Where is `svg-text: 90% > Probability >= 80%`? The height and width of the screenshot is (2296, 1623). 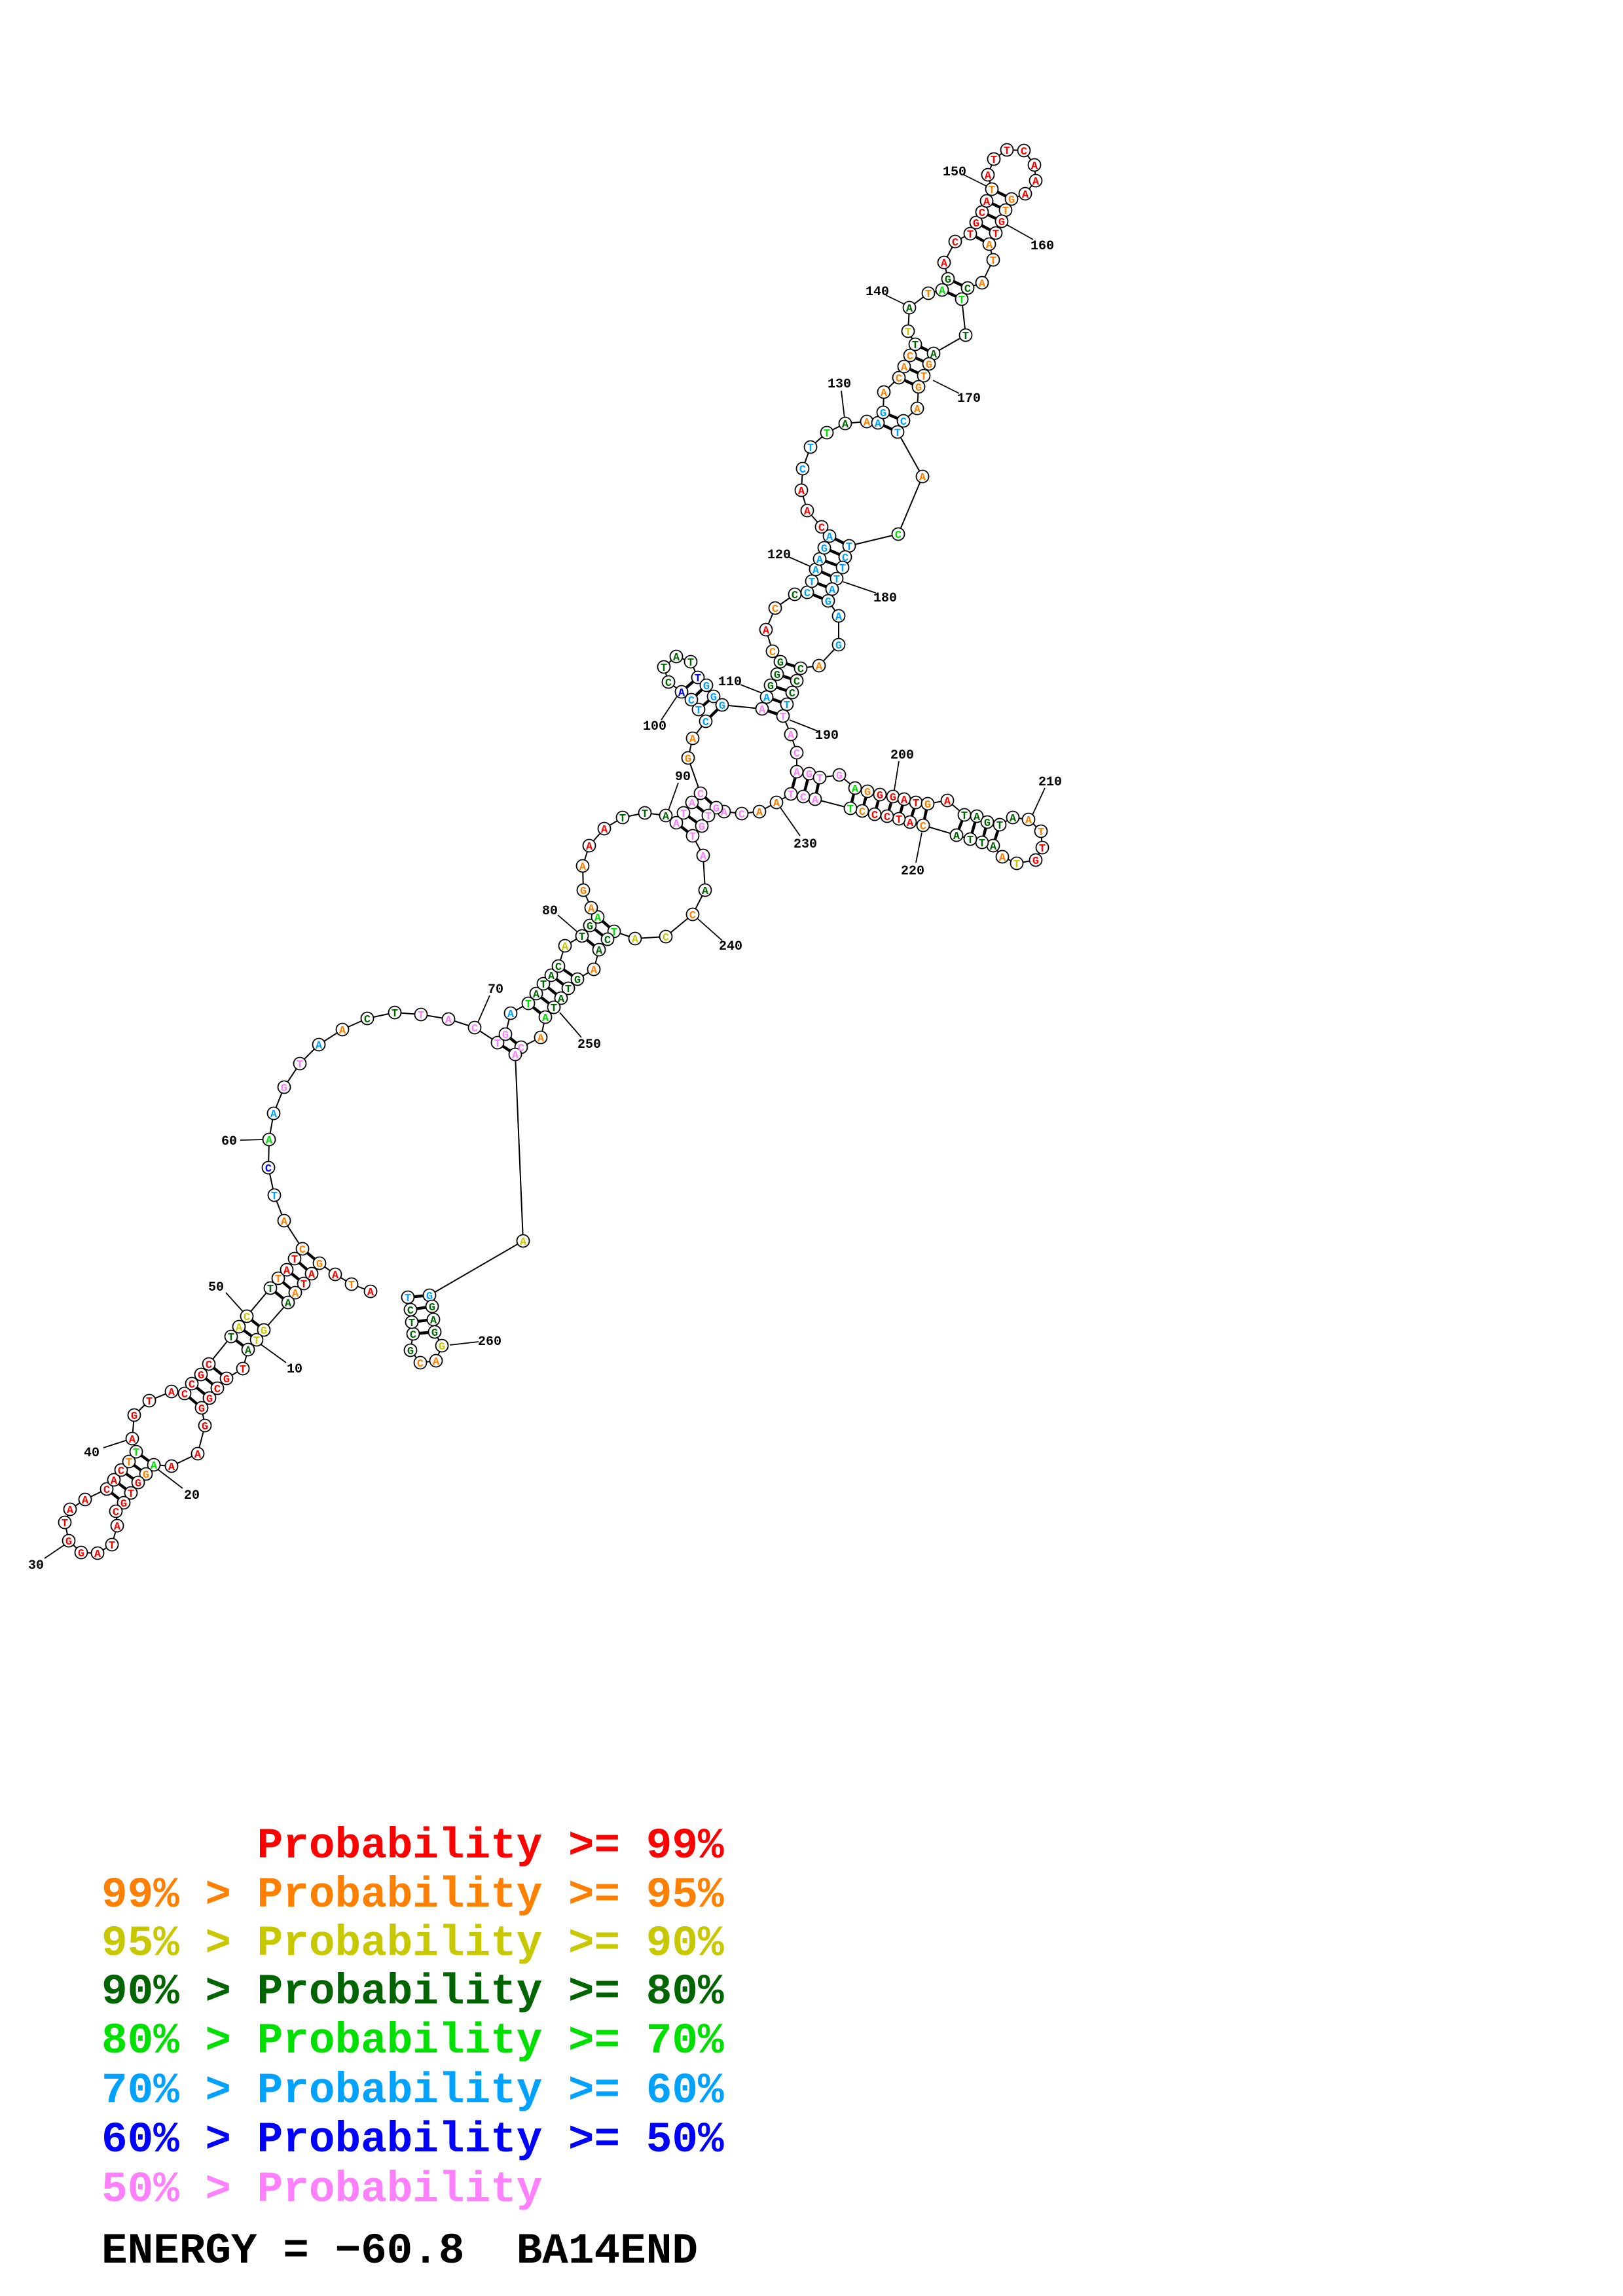
svg-text: 90% > Probability >= 80% is located at coordinates (412, 1992).